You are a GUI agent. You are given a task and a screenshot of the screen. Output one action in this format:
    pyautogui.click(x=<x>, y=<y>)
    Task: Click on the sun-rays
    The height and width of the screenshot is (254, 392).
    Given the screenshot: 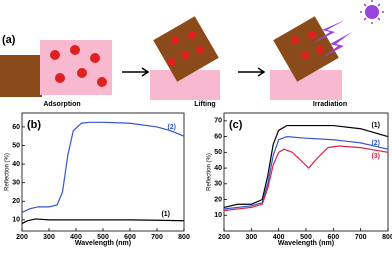 What is the action you would take?
    pyautogui.click(x=372, y=12)
    